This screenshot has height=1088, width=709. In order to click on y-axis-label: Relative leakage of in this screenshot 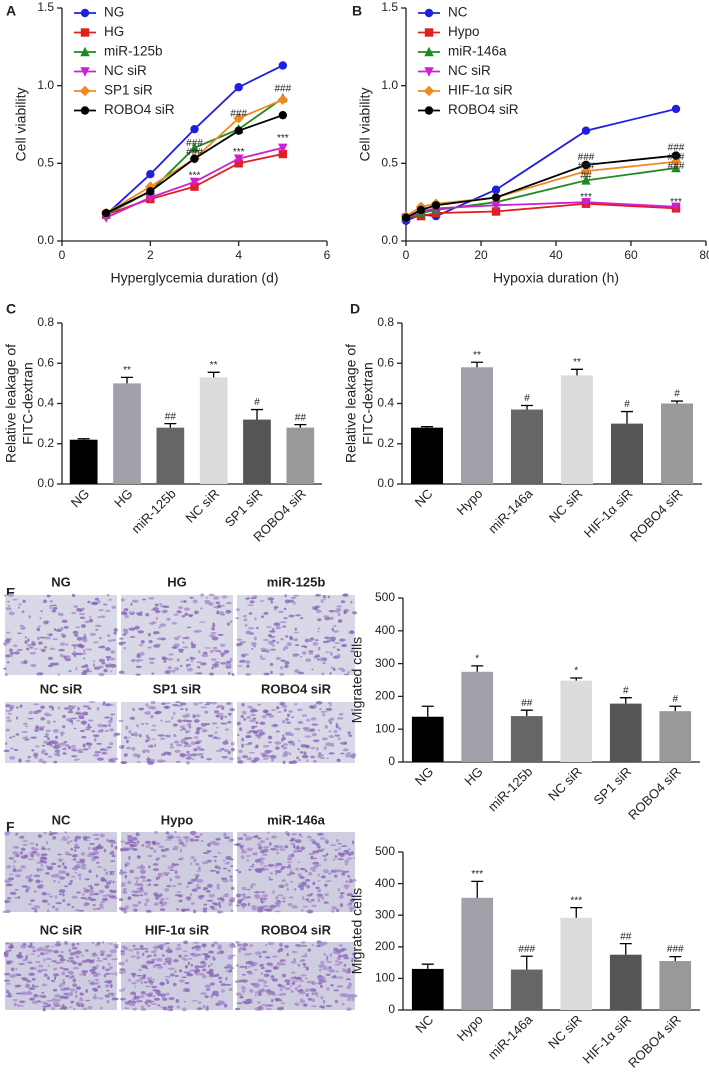, I will do `click(351, 403)`.